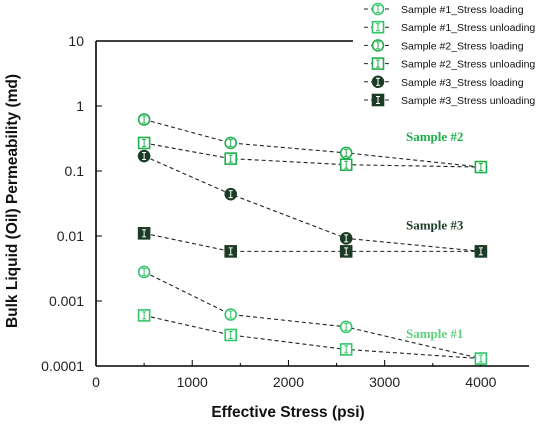  I want to click on y-tick-label: 0.1, so click(75, 171).